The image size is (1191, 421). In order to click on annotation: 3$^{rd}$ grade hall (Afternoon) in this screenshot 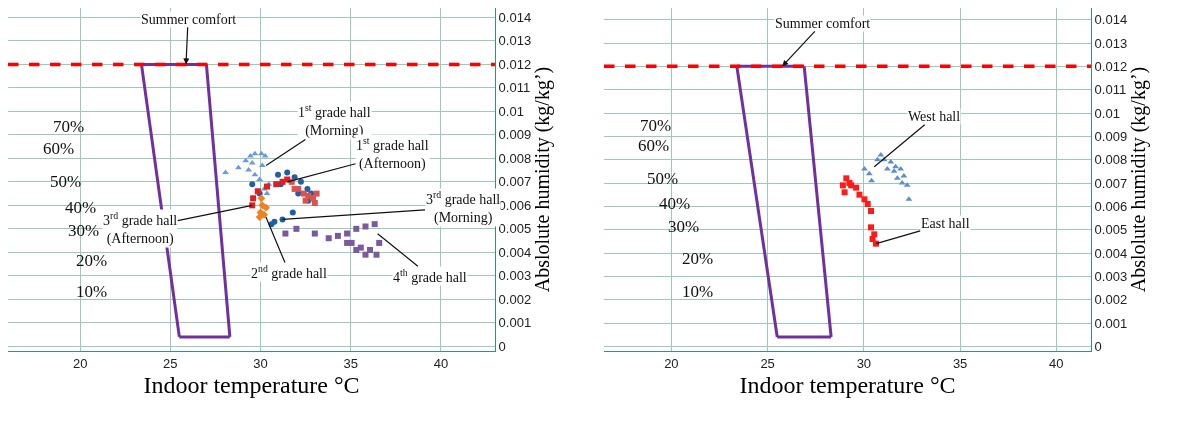, I will do `click(140, 229)`.